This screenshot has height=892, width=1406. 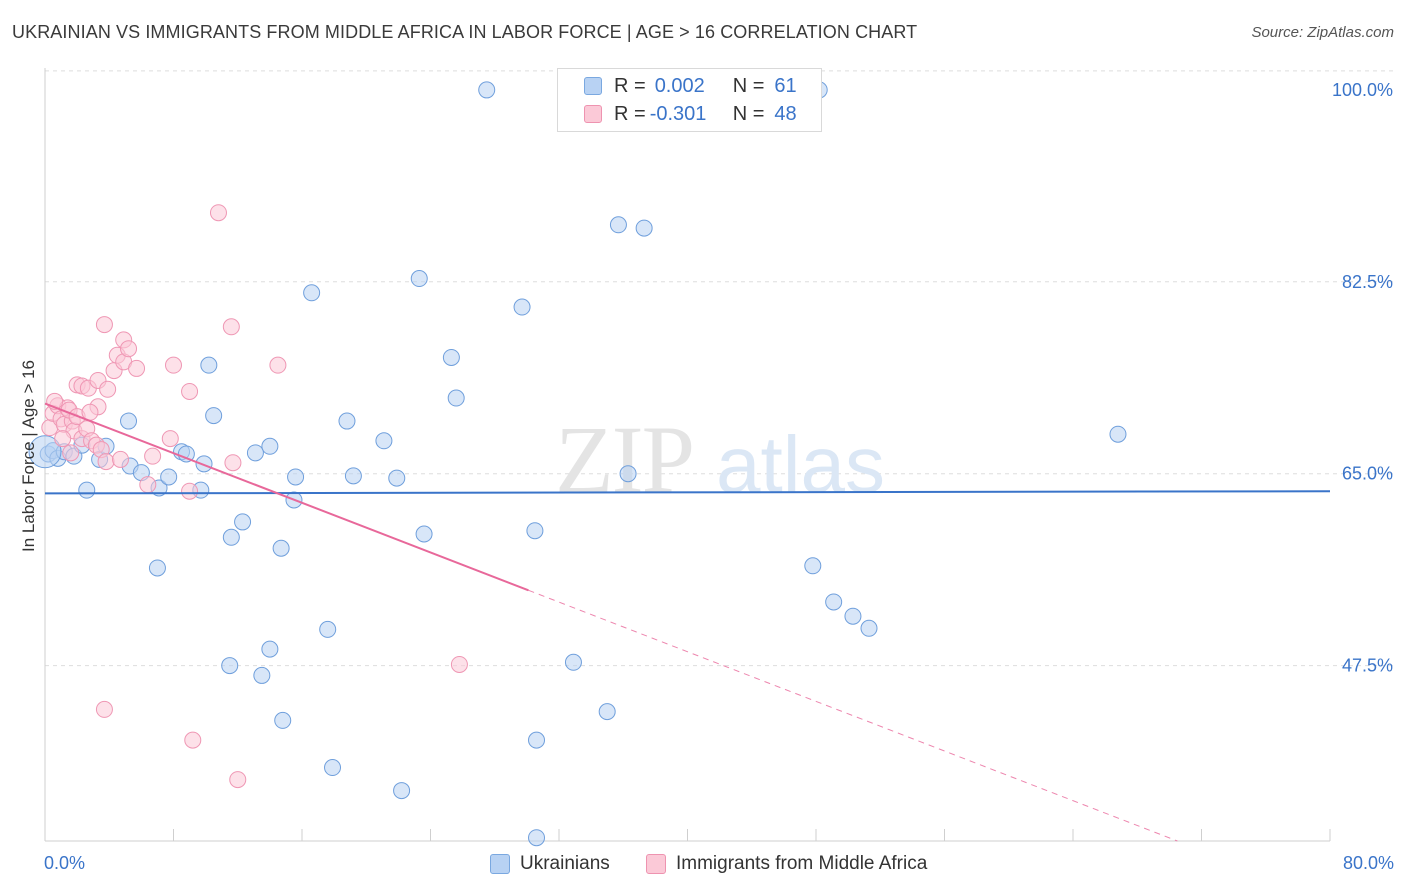 I want to click on series-legend: Ukrainians Immigrants from Middle Africa, so click(x=703, y=865).